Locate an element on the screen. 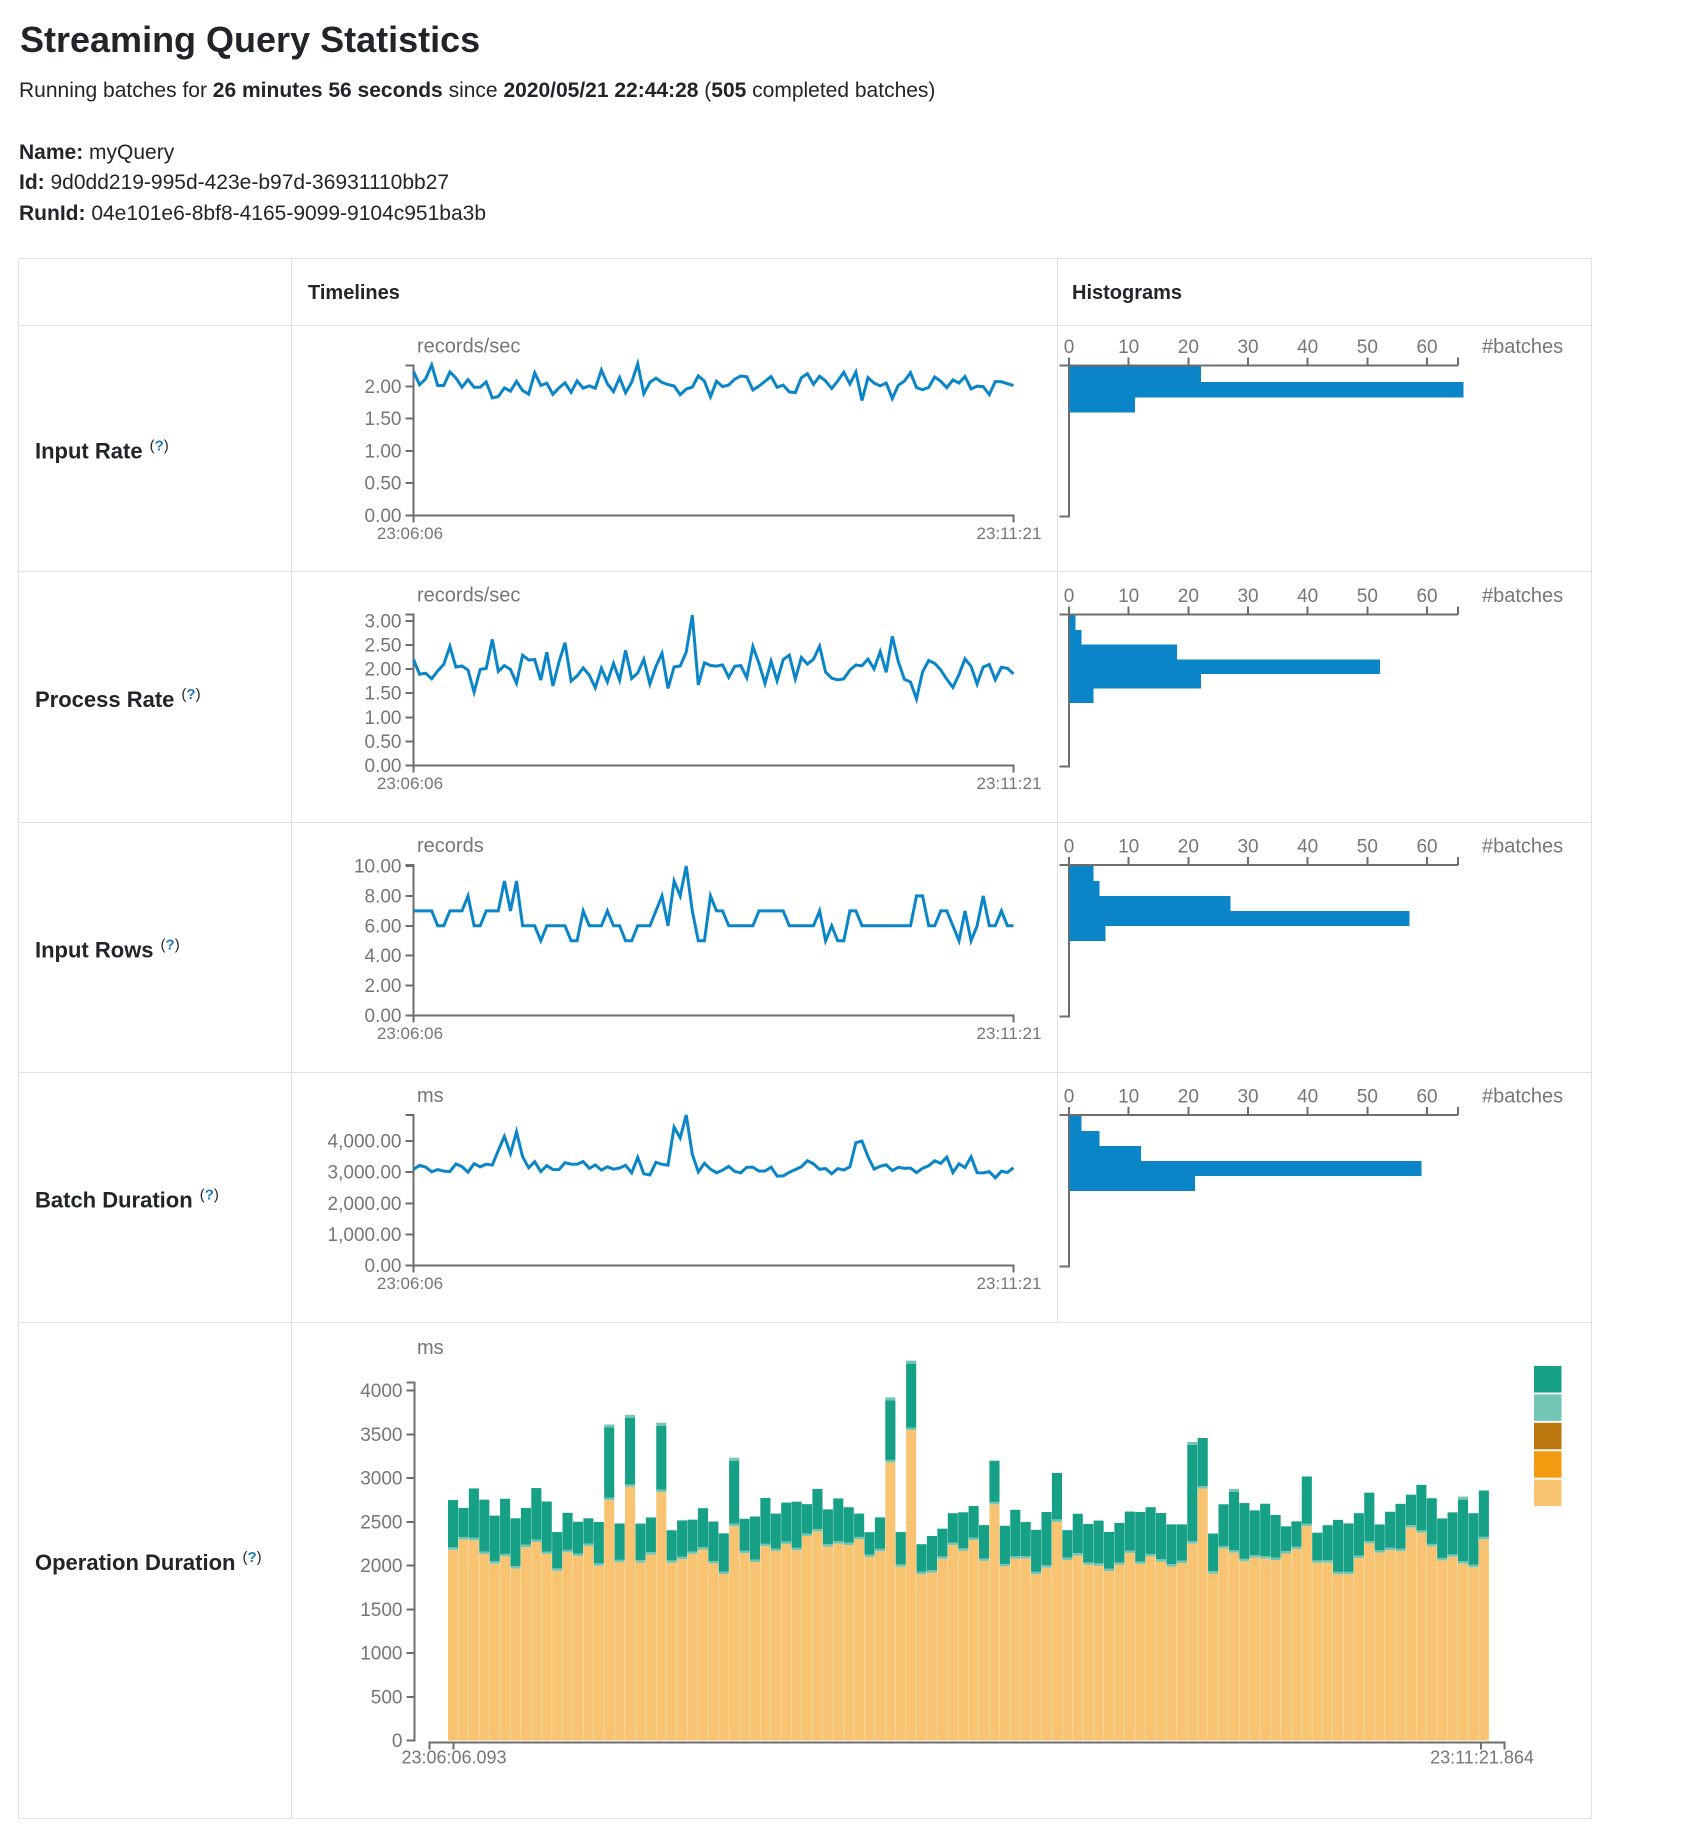 The width and height of the screenshot is (1693, 1825). svg-text:Operation Duration(?): Operation Duration (?) is located at coordinates (148, 1562).